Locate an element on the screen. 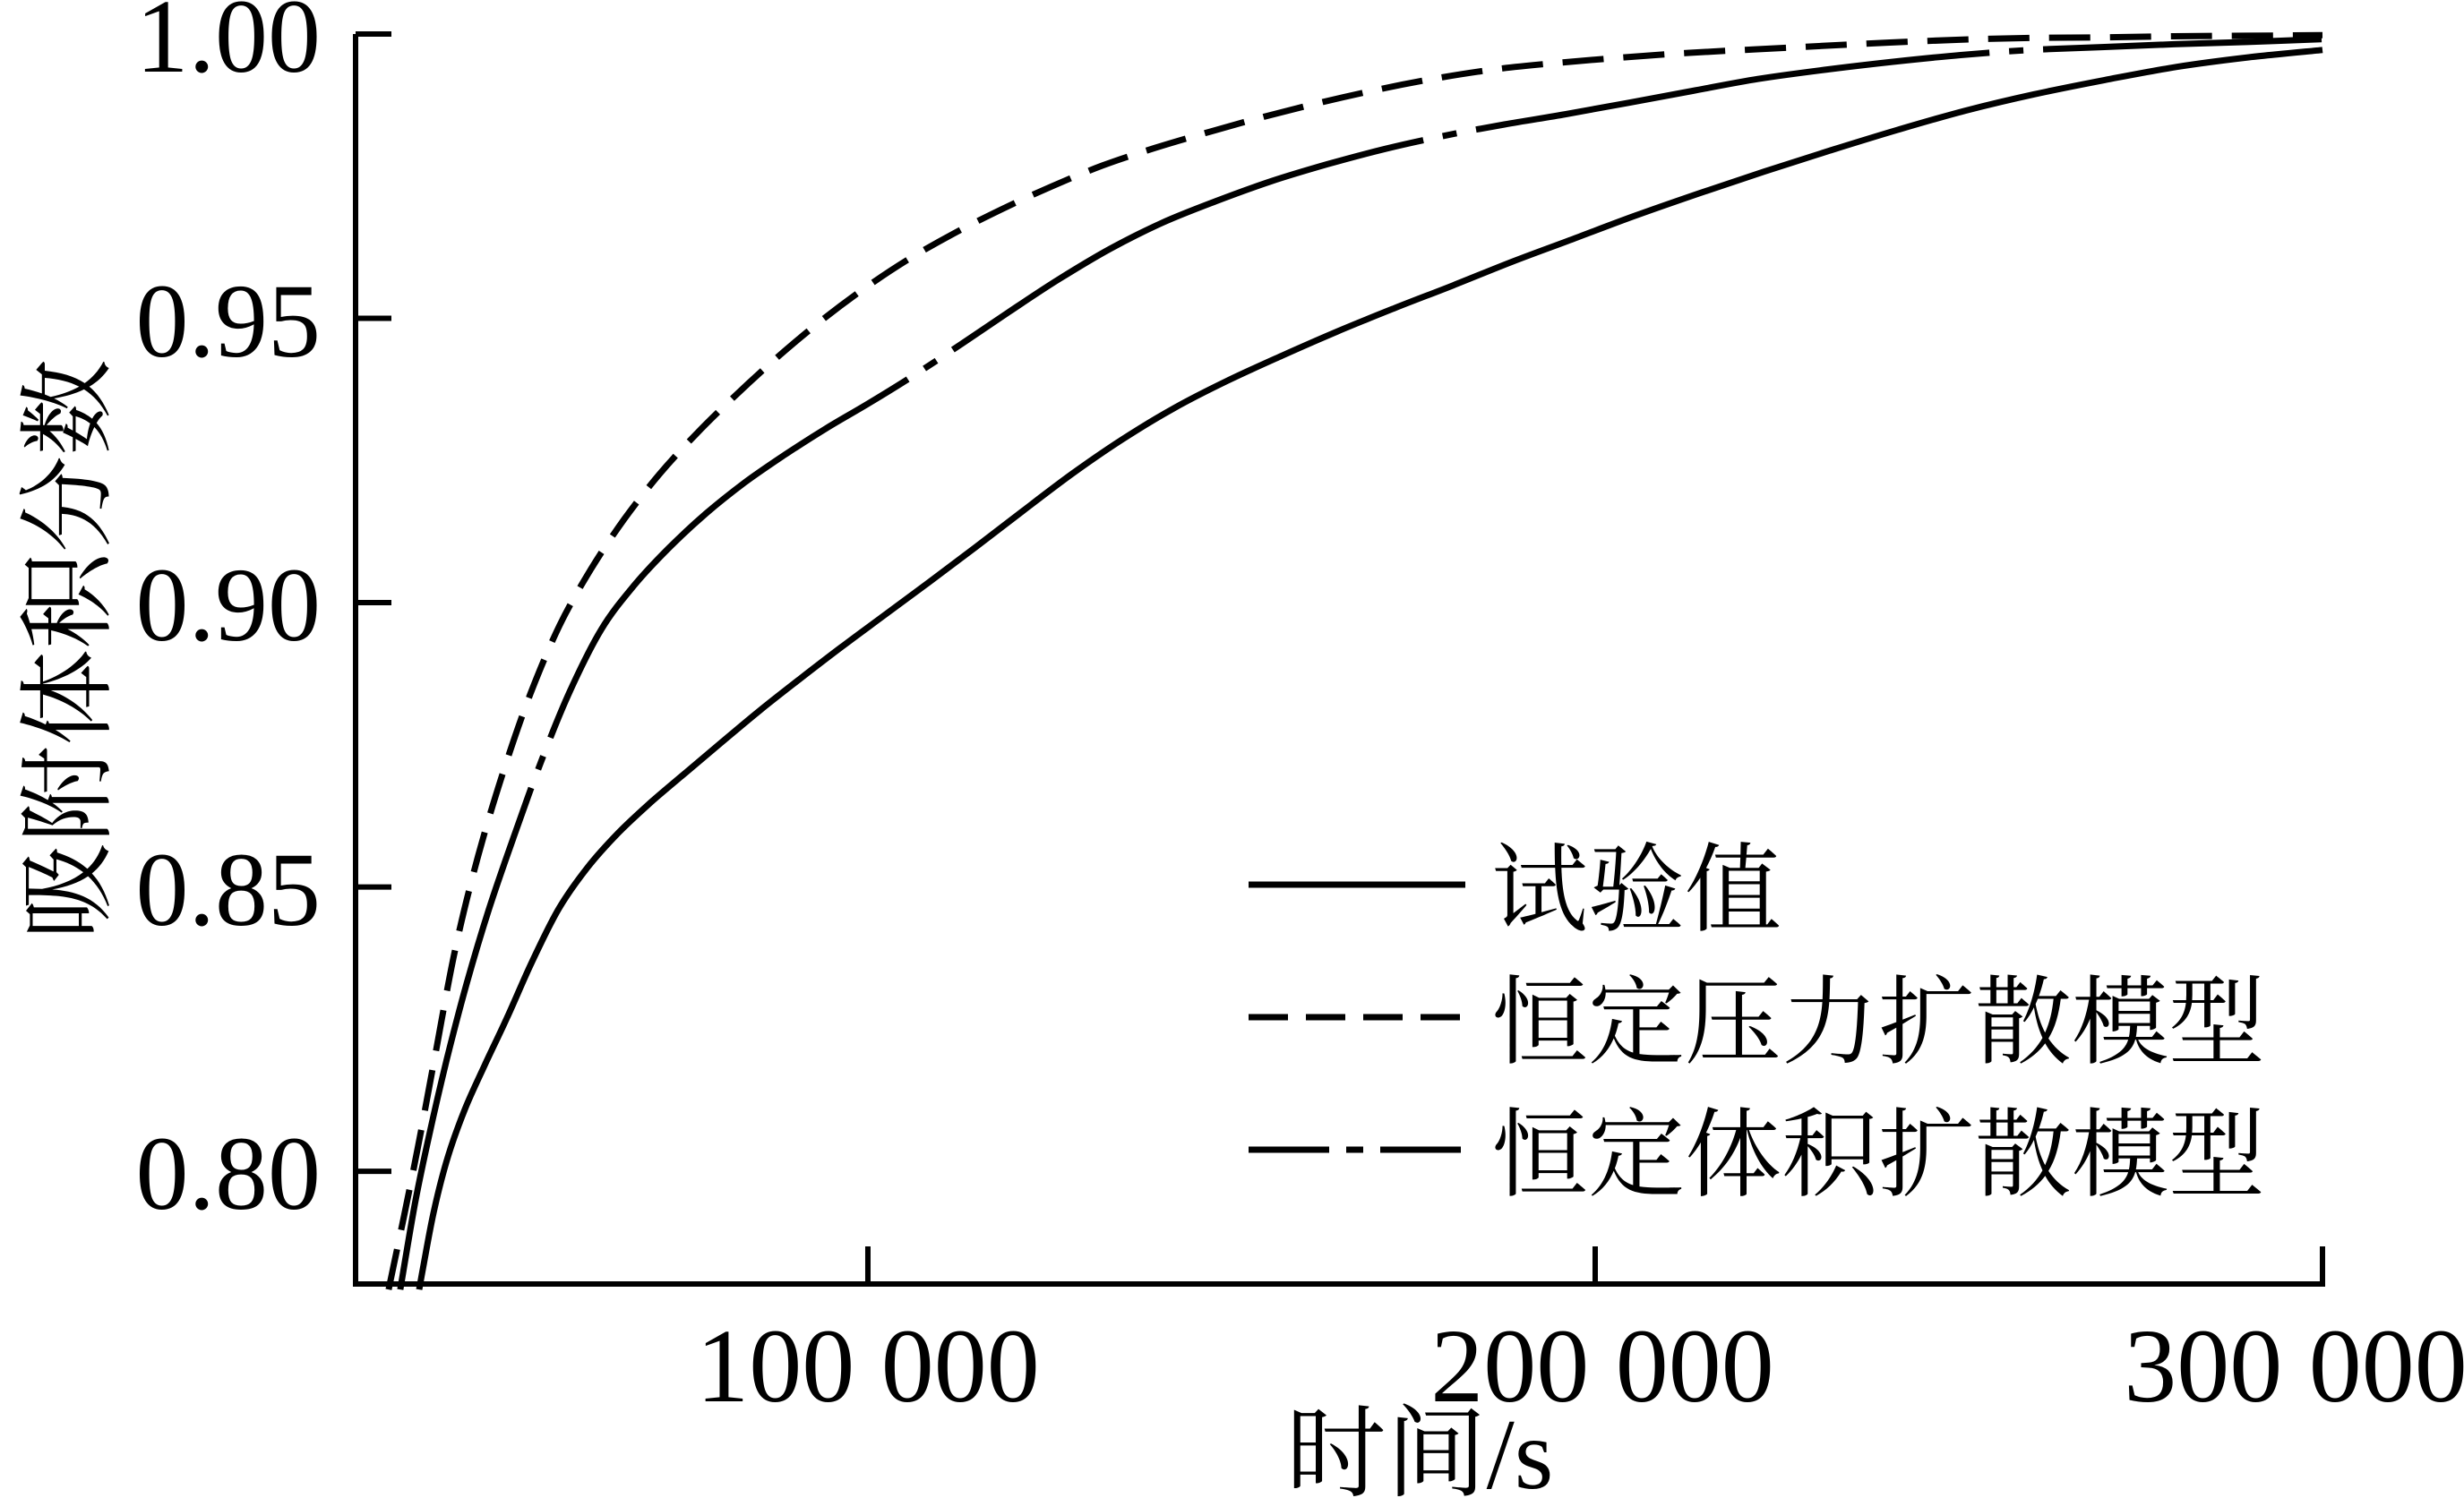 This screenshot has height=1498, width=2464. y-tick-label: 0.85 is located at coordinates (228, 889).